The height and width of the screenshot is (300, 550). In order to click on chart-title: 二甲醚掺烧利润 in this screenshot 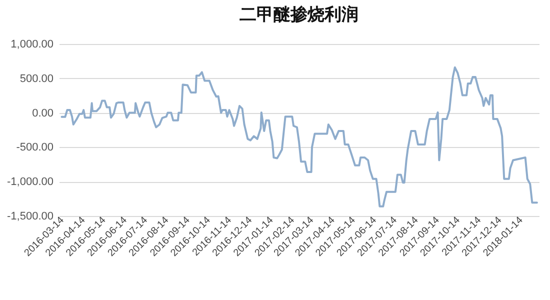, I will do `click(299, 14)`.